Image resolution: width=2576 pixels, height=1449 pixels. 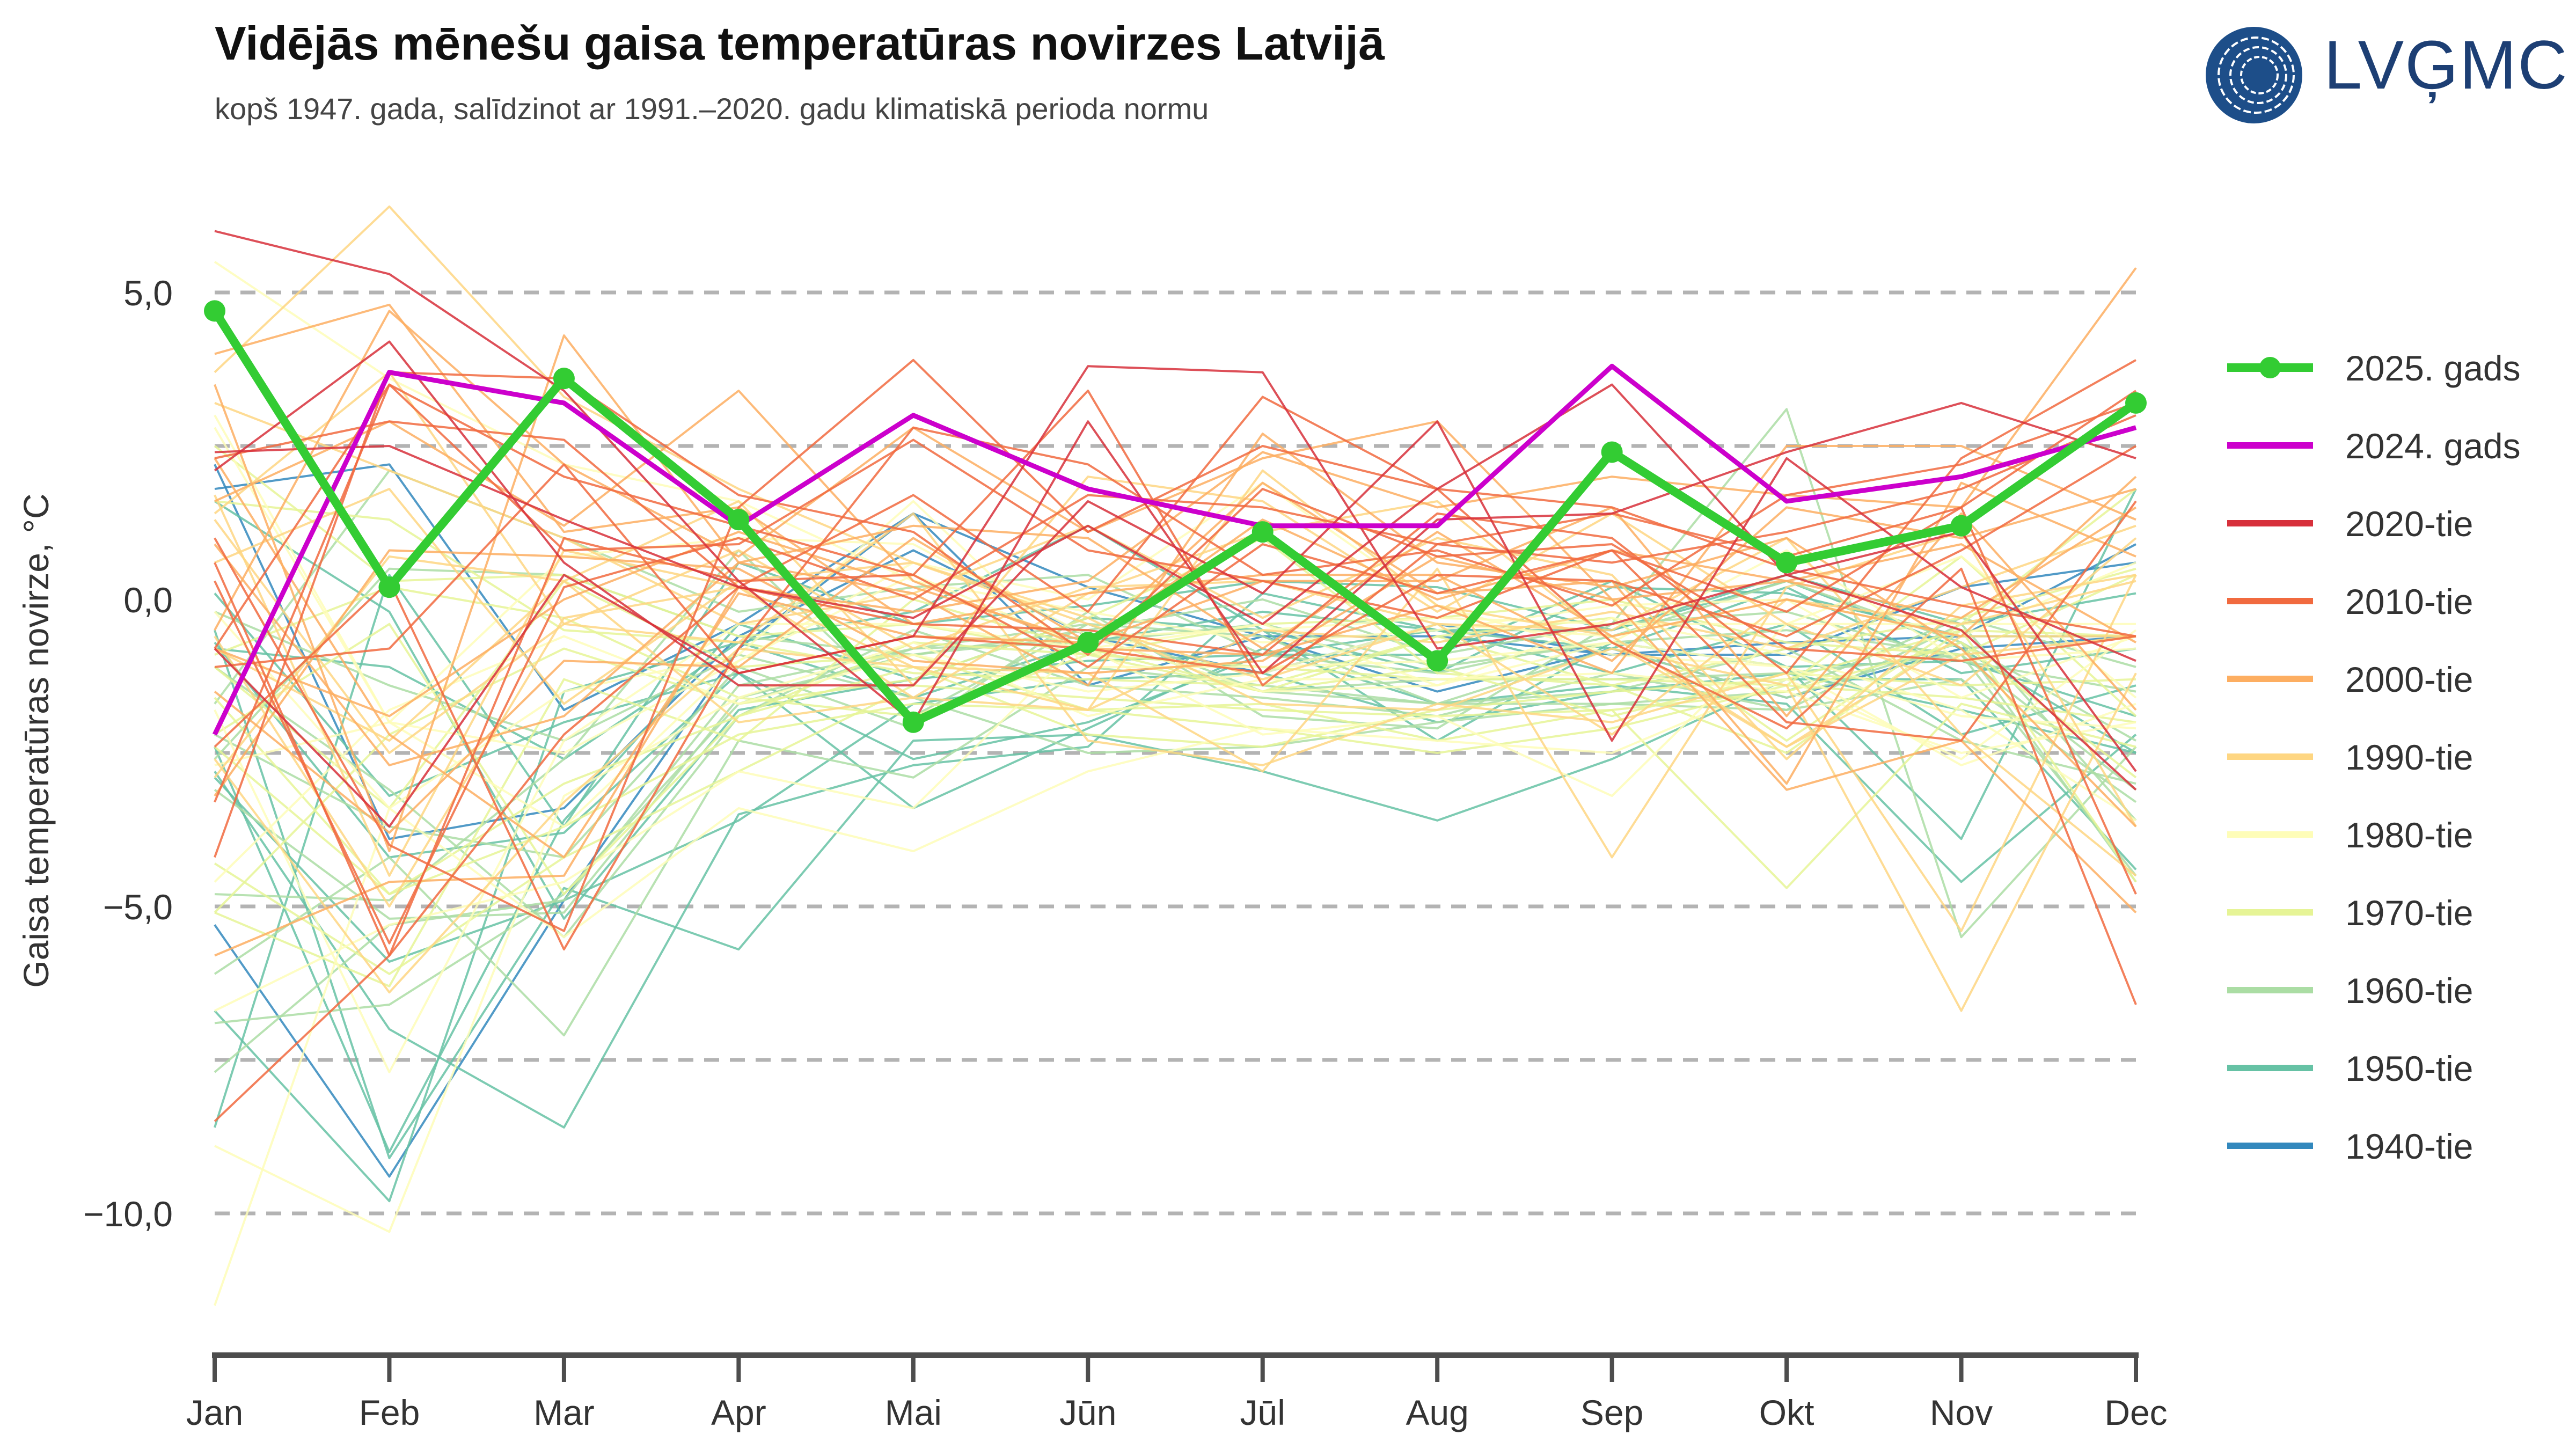 I want to click on y-tick-label-0: 5,0, so click(x=148, y=293).